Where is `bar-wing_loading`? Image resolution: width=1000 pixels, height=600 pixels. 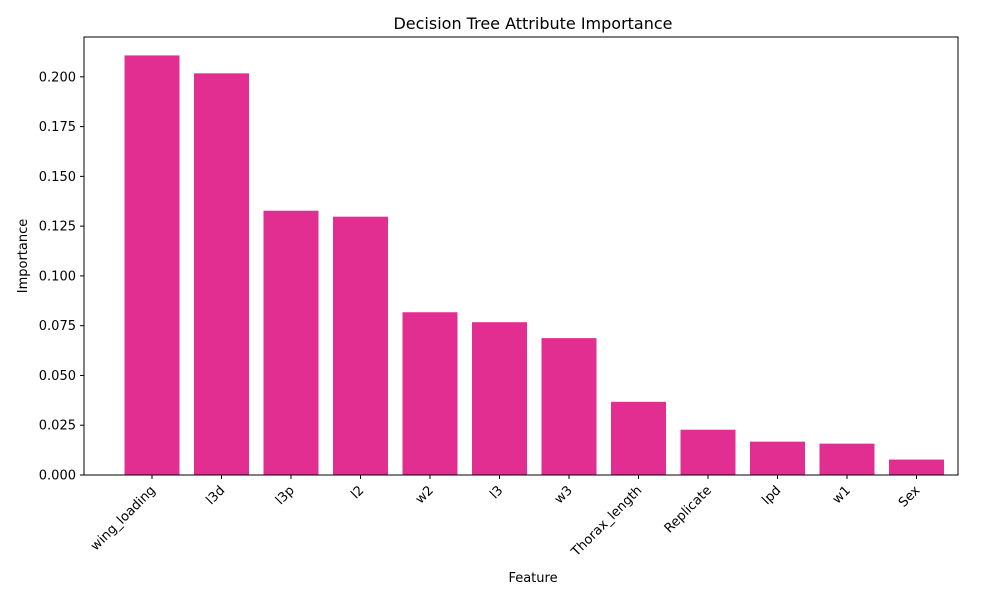 bar-wing_loading is located at coordinates (152, 265).